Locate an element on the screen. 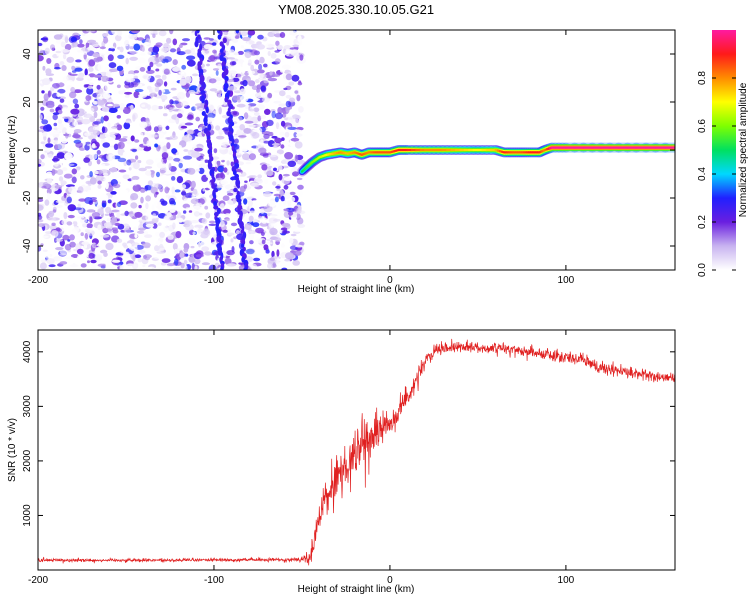  y-tick-label: 2000 is located at coordinates (27, 460).